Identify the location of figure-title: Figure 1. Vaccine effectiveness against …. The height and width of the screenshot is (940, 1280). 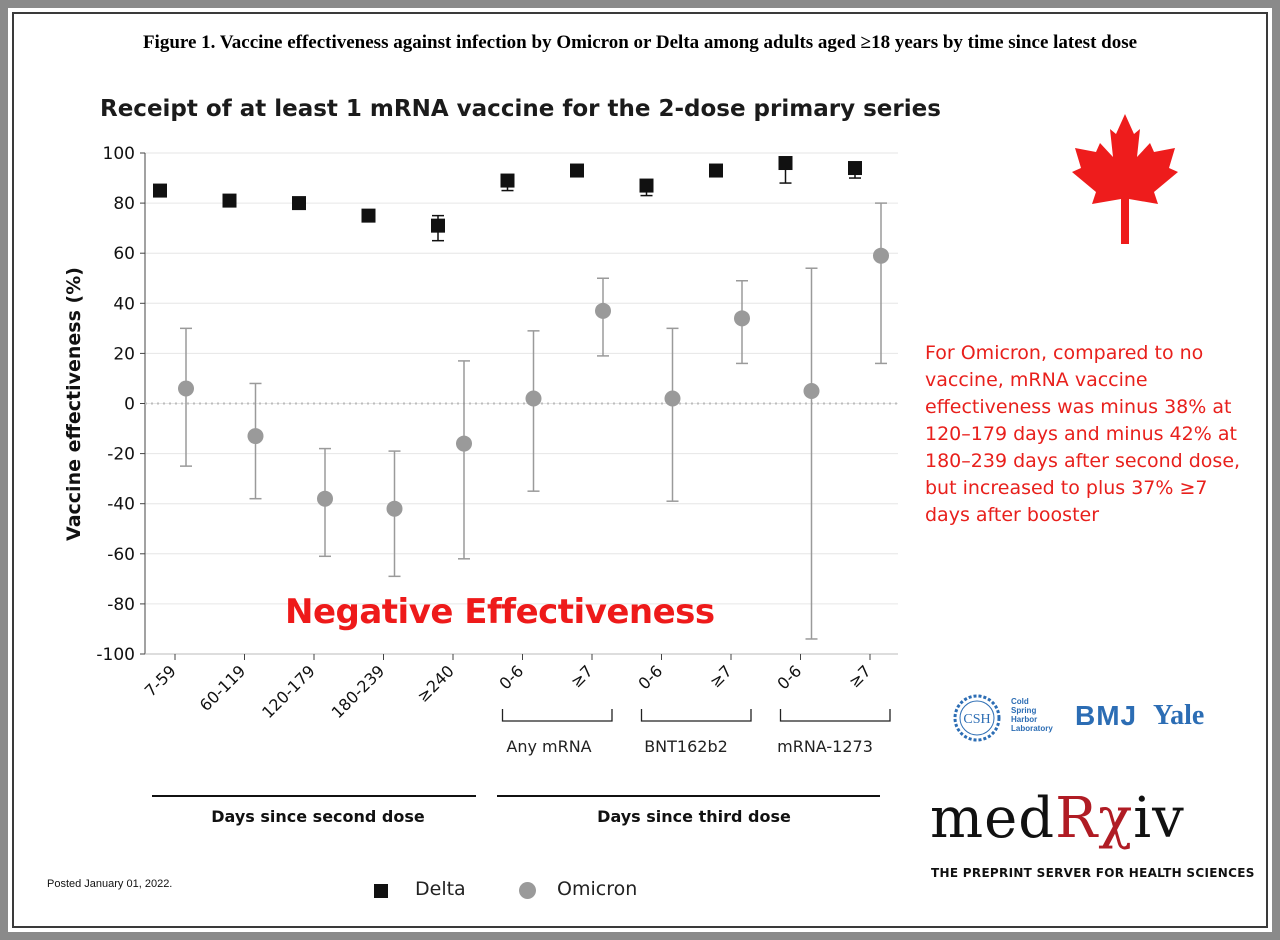
(640, 42).